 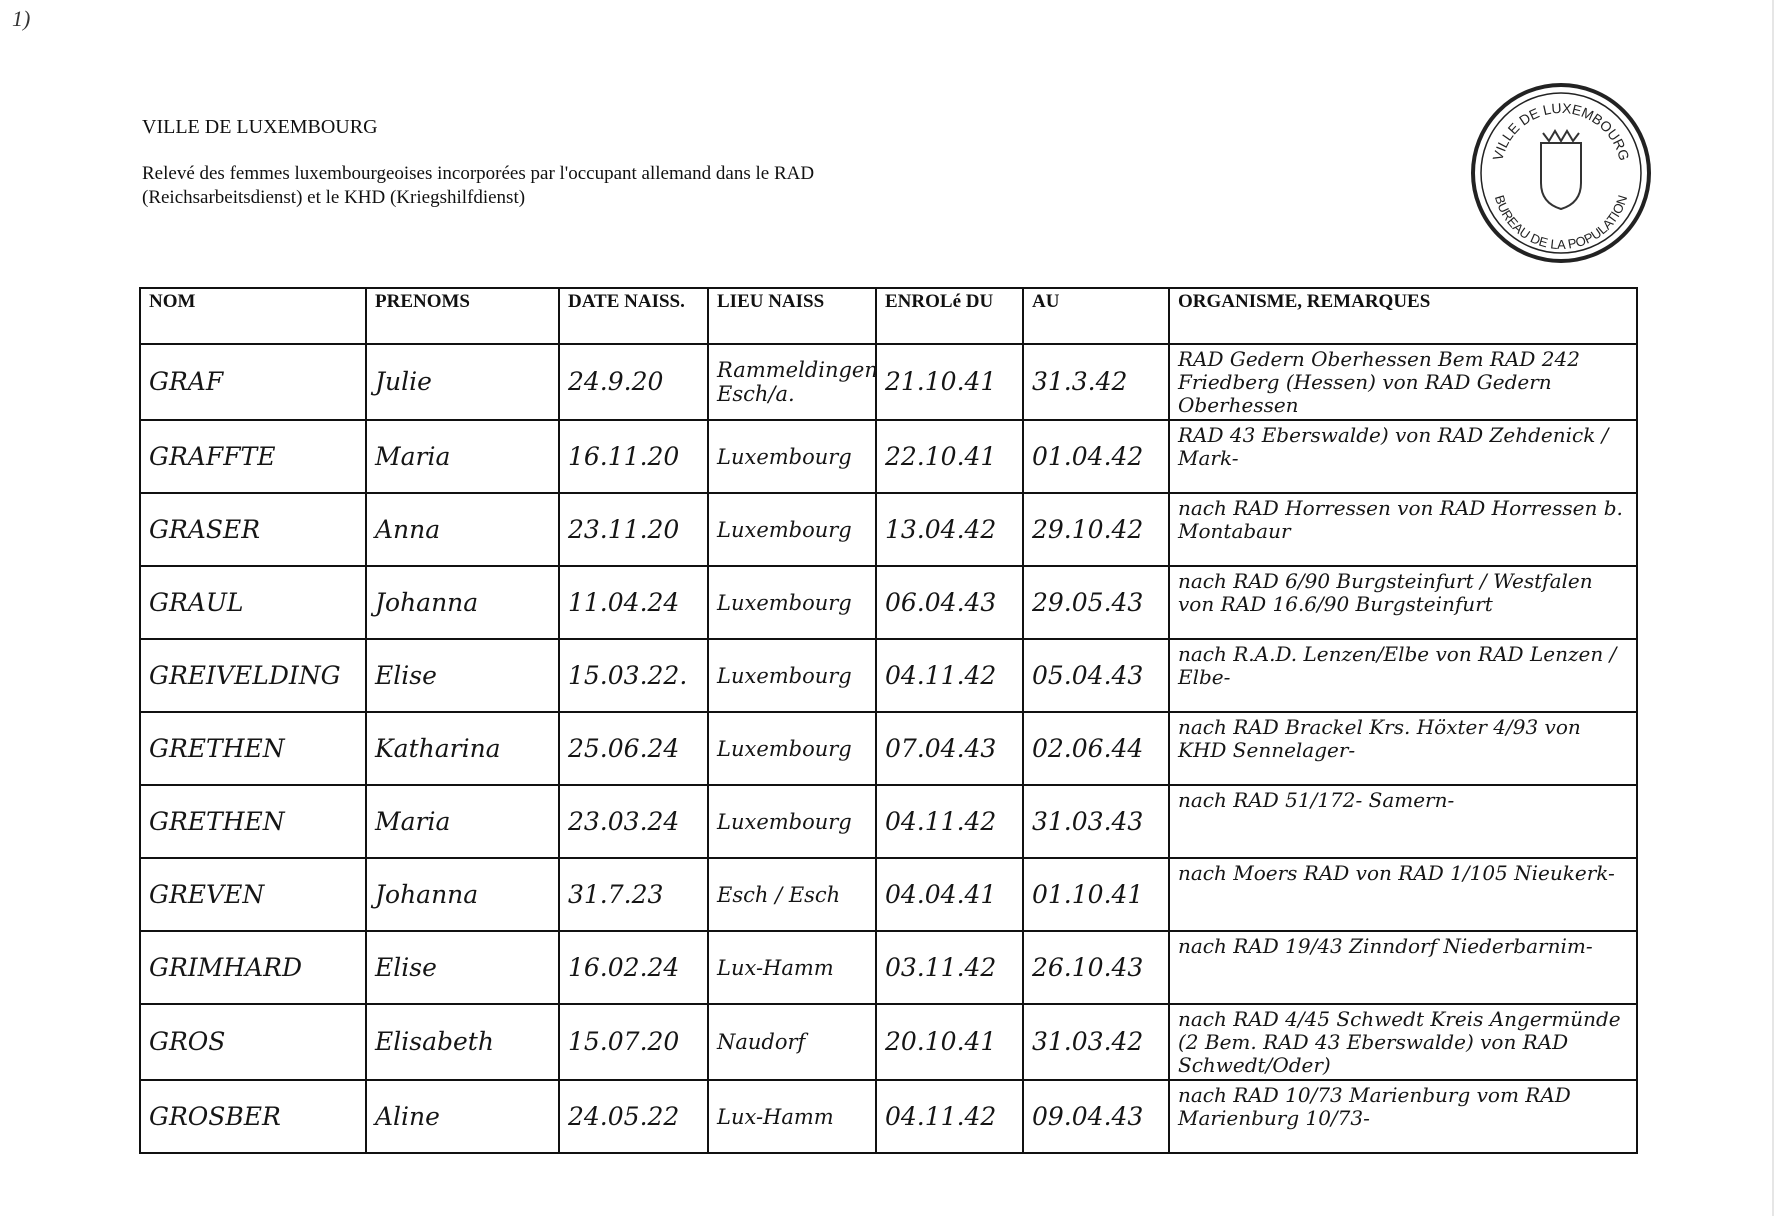 What do you see at coordinates (253, 529) in the screenshot?
I see `cell-nom: GRASER` at bounding box center [253, 529].